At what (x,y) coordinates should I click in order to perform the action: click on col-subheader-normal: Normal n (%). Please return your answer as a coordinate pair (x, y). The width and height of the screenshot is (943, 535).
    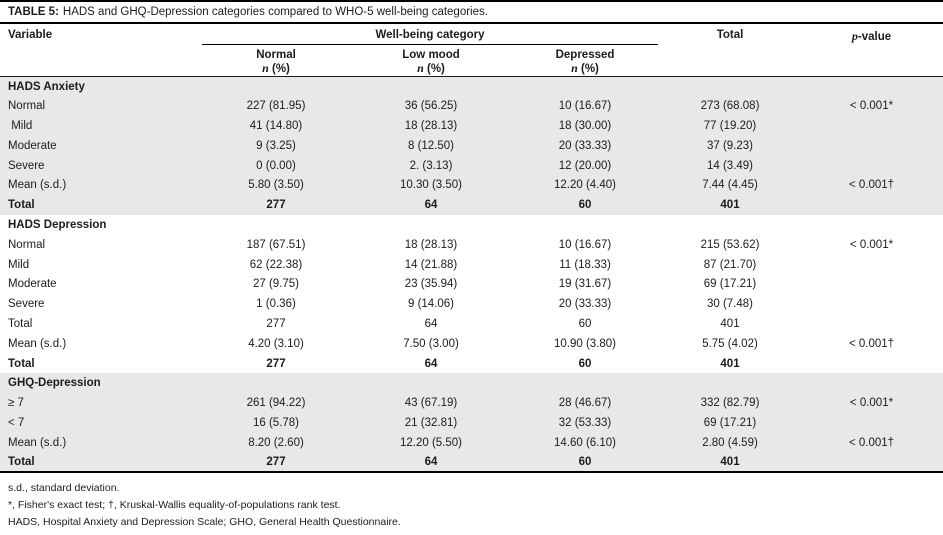
    Looking at the image, I should click on (276, 61).